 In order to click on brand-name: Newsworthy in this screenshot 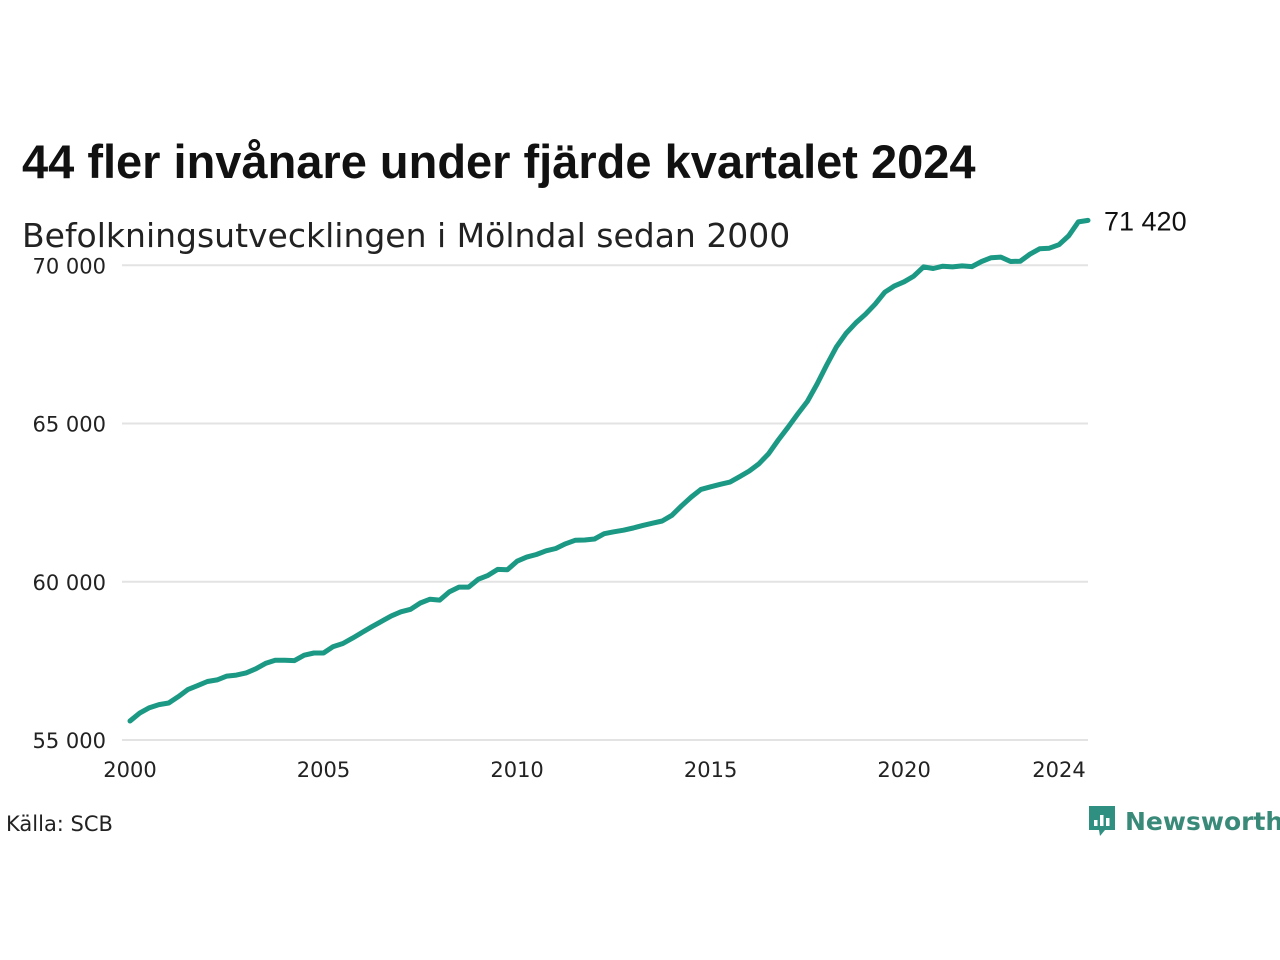, I will do `click(1202, 821)`.